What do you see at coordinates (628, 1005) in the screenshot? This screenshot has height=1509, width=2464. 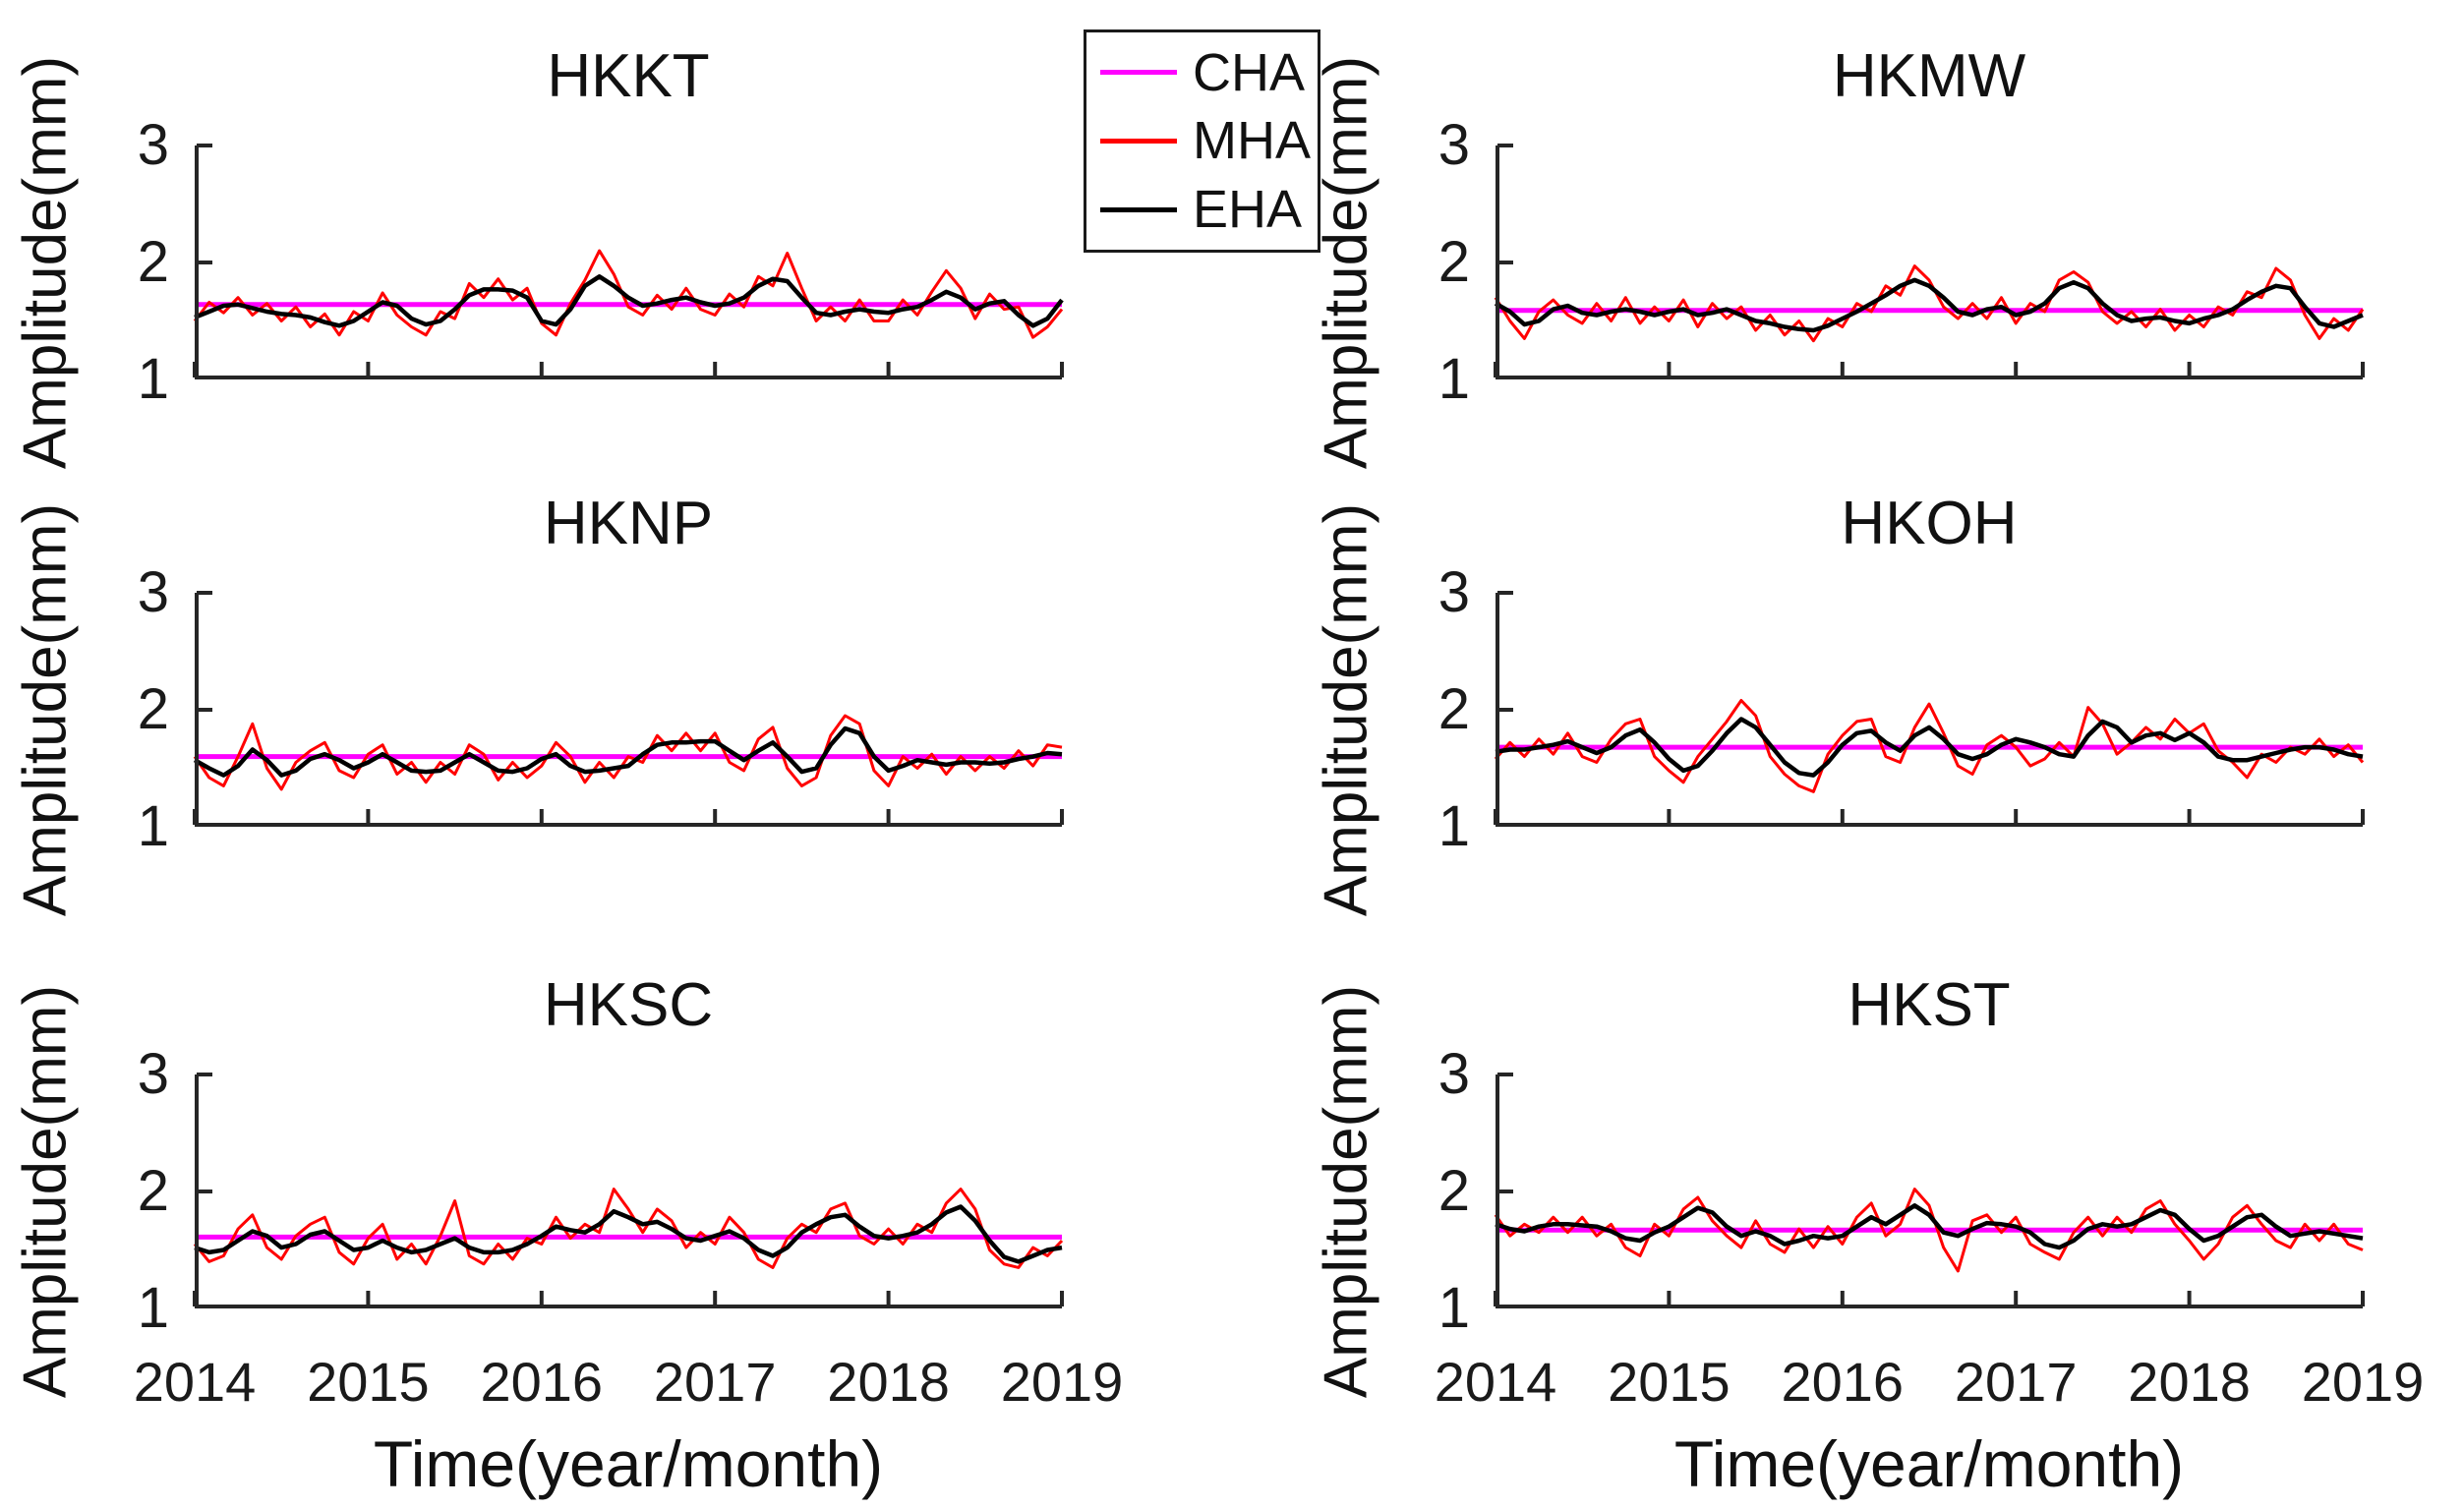 I see `subplot-title: HKSC` at bounding box center [628, 1005].